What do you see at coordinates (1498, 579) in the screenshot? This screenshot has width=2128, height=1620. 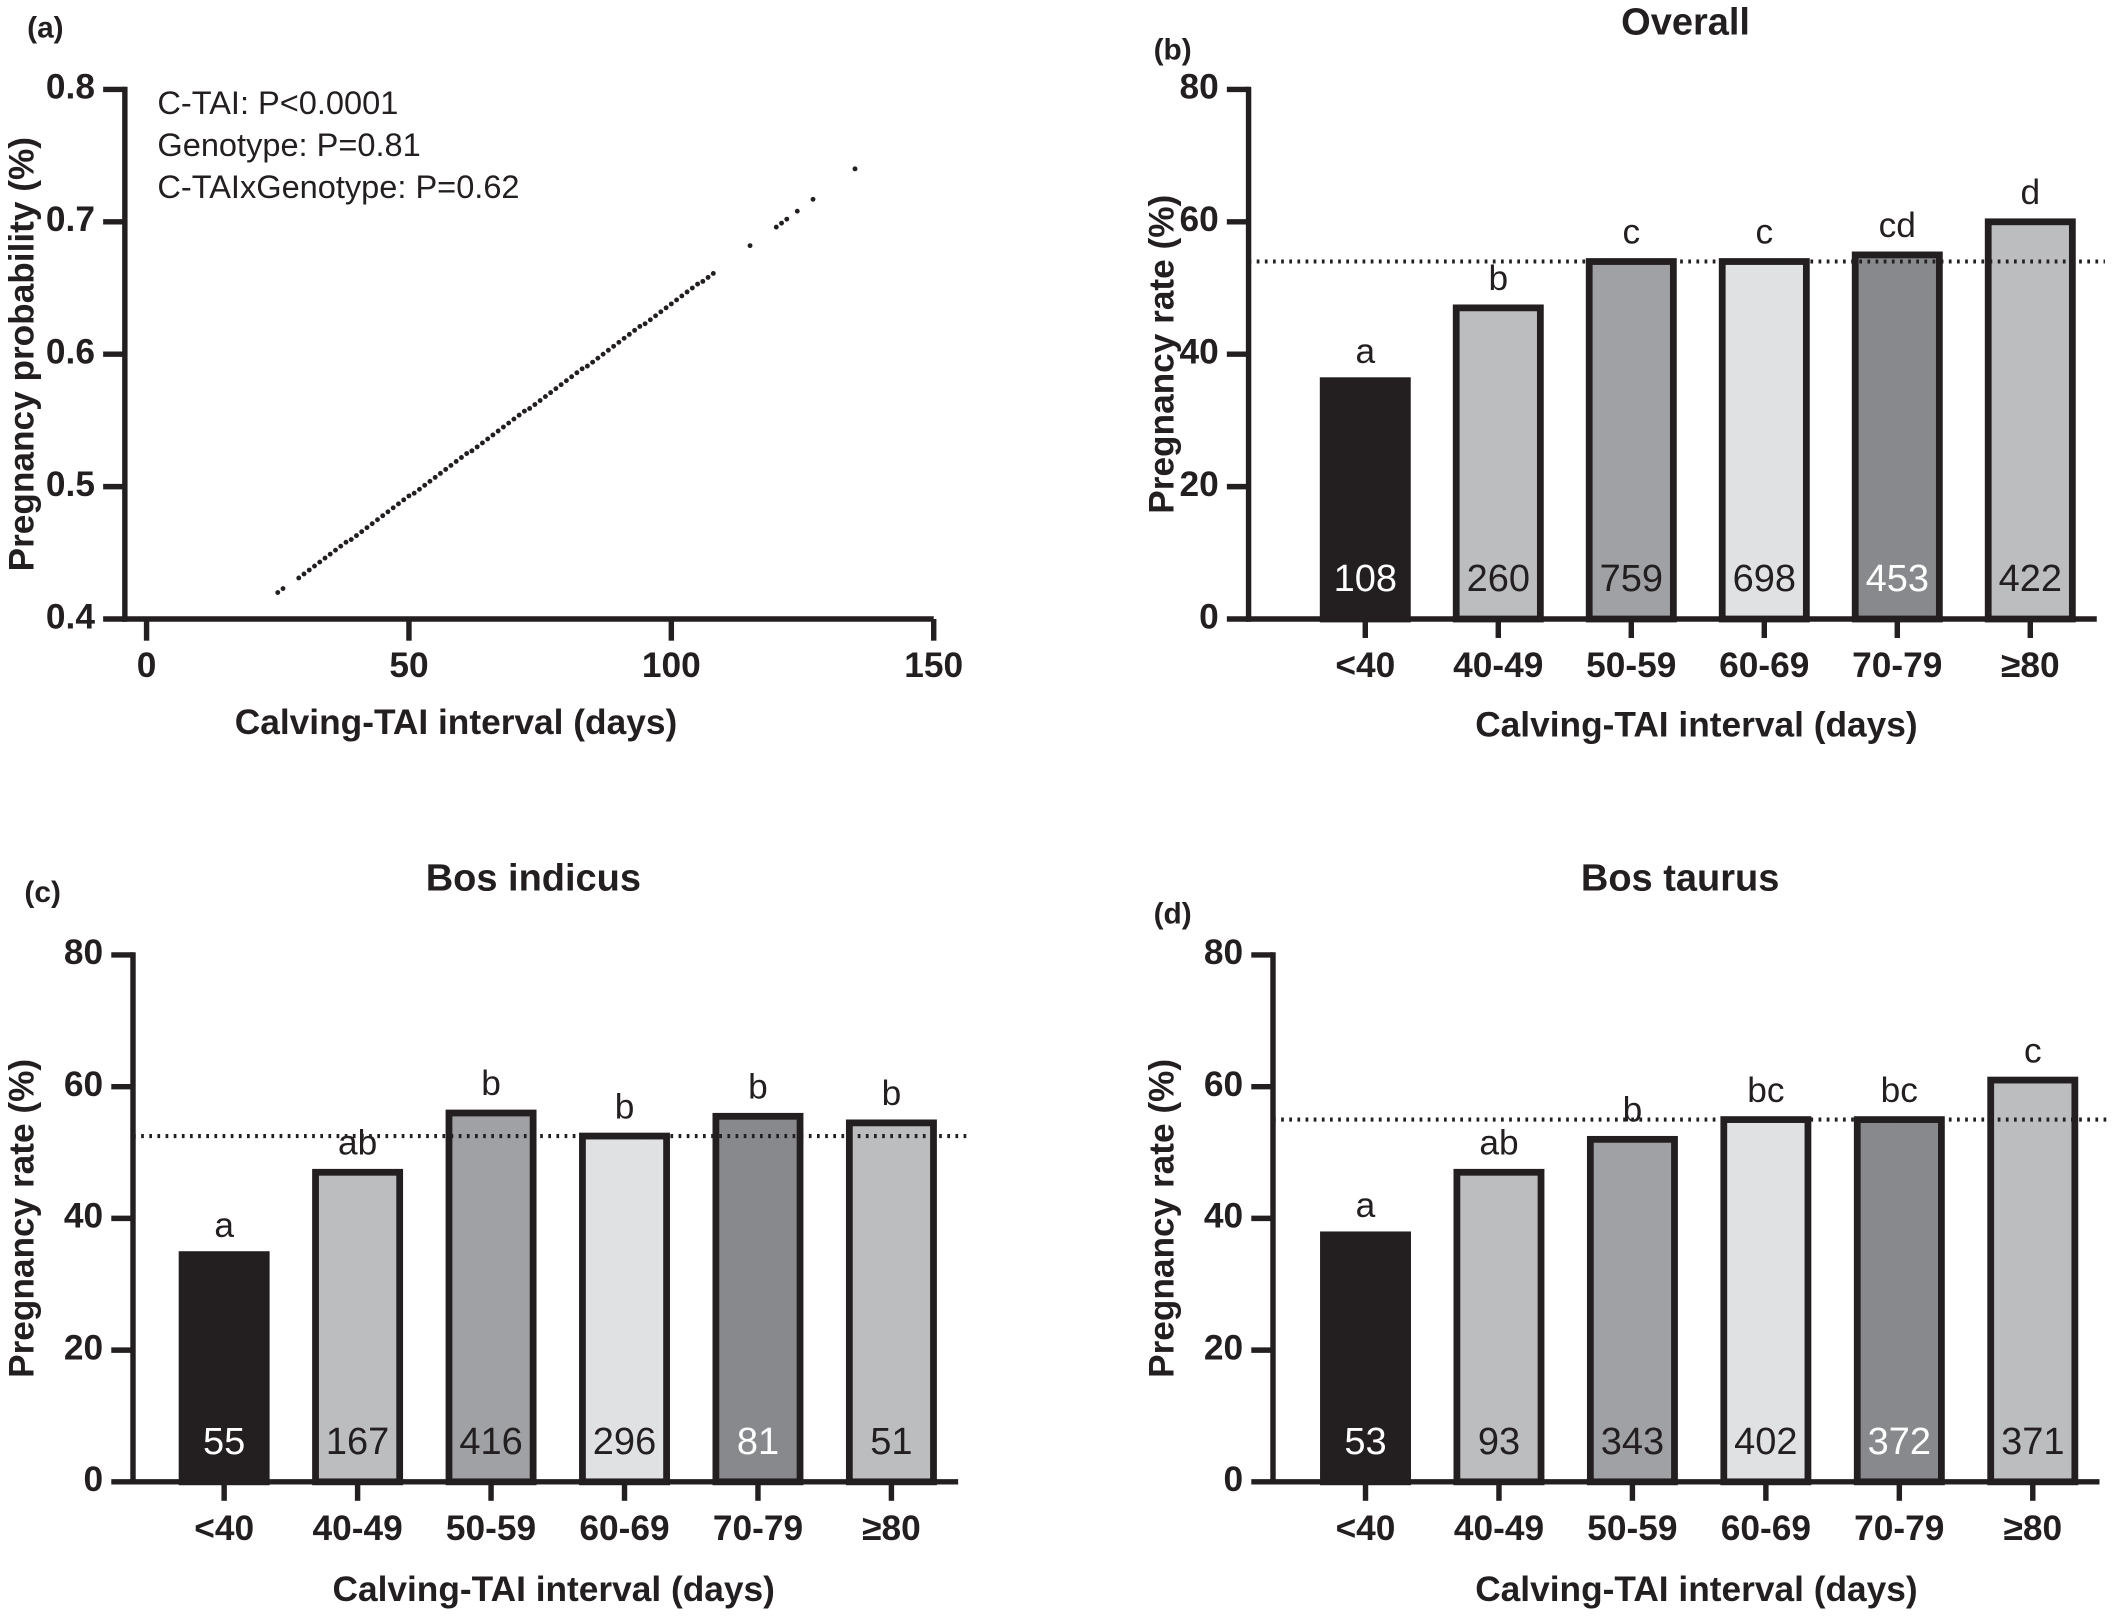 I see `count-label: 260` at bounding box center [1498, 579].